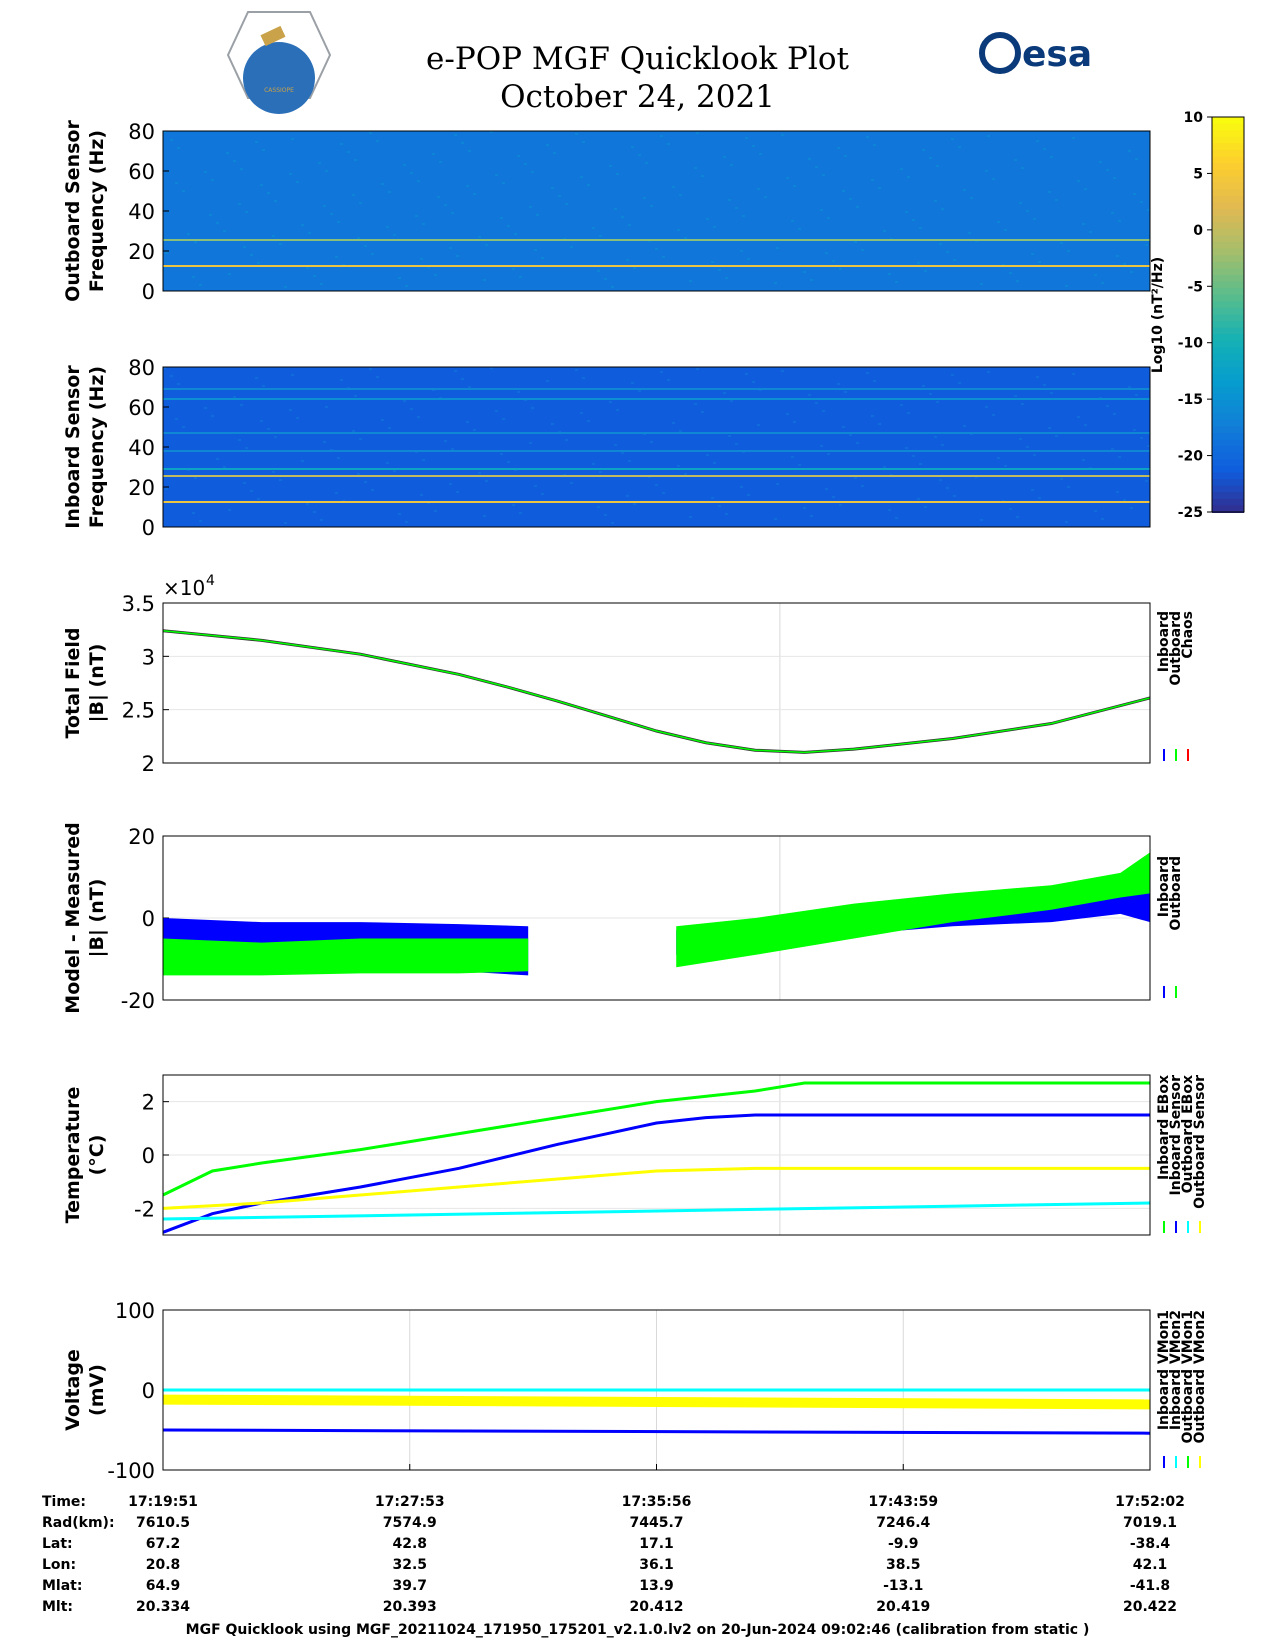 The width and height of the screenshot is (1275, 1650). I want to click on ephemeris-value: 20.419, so click(903, 1607).